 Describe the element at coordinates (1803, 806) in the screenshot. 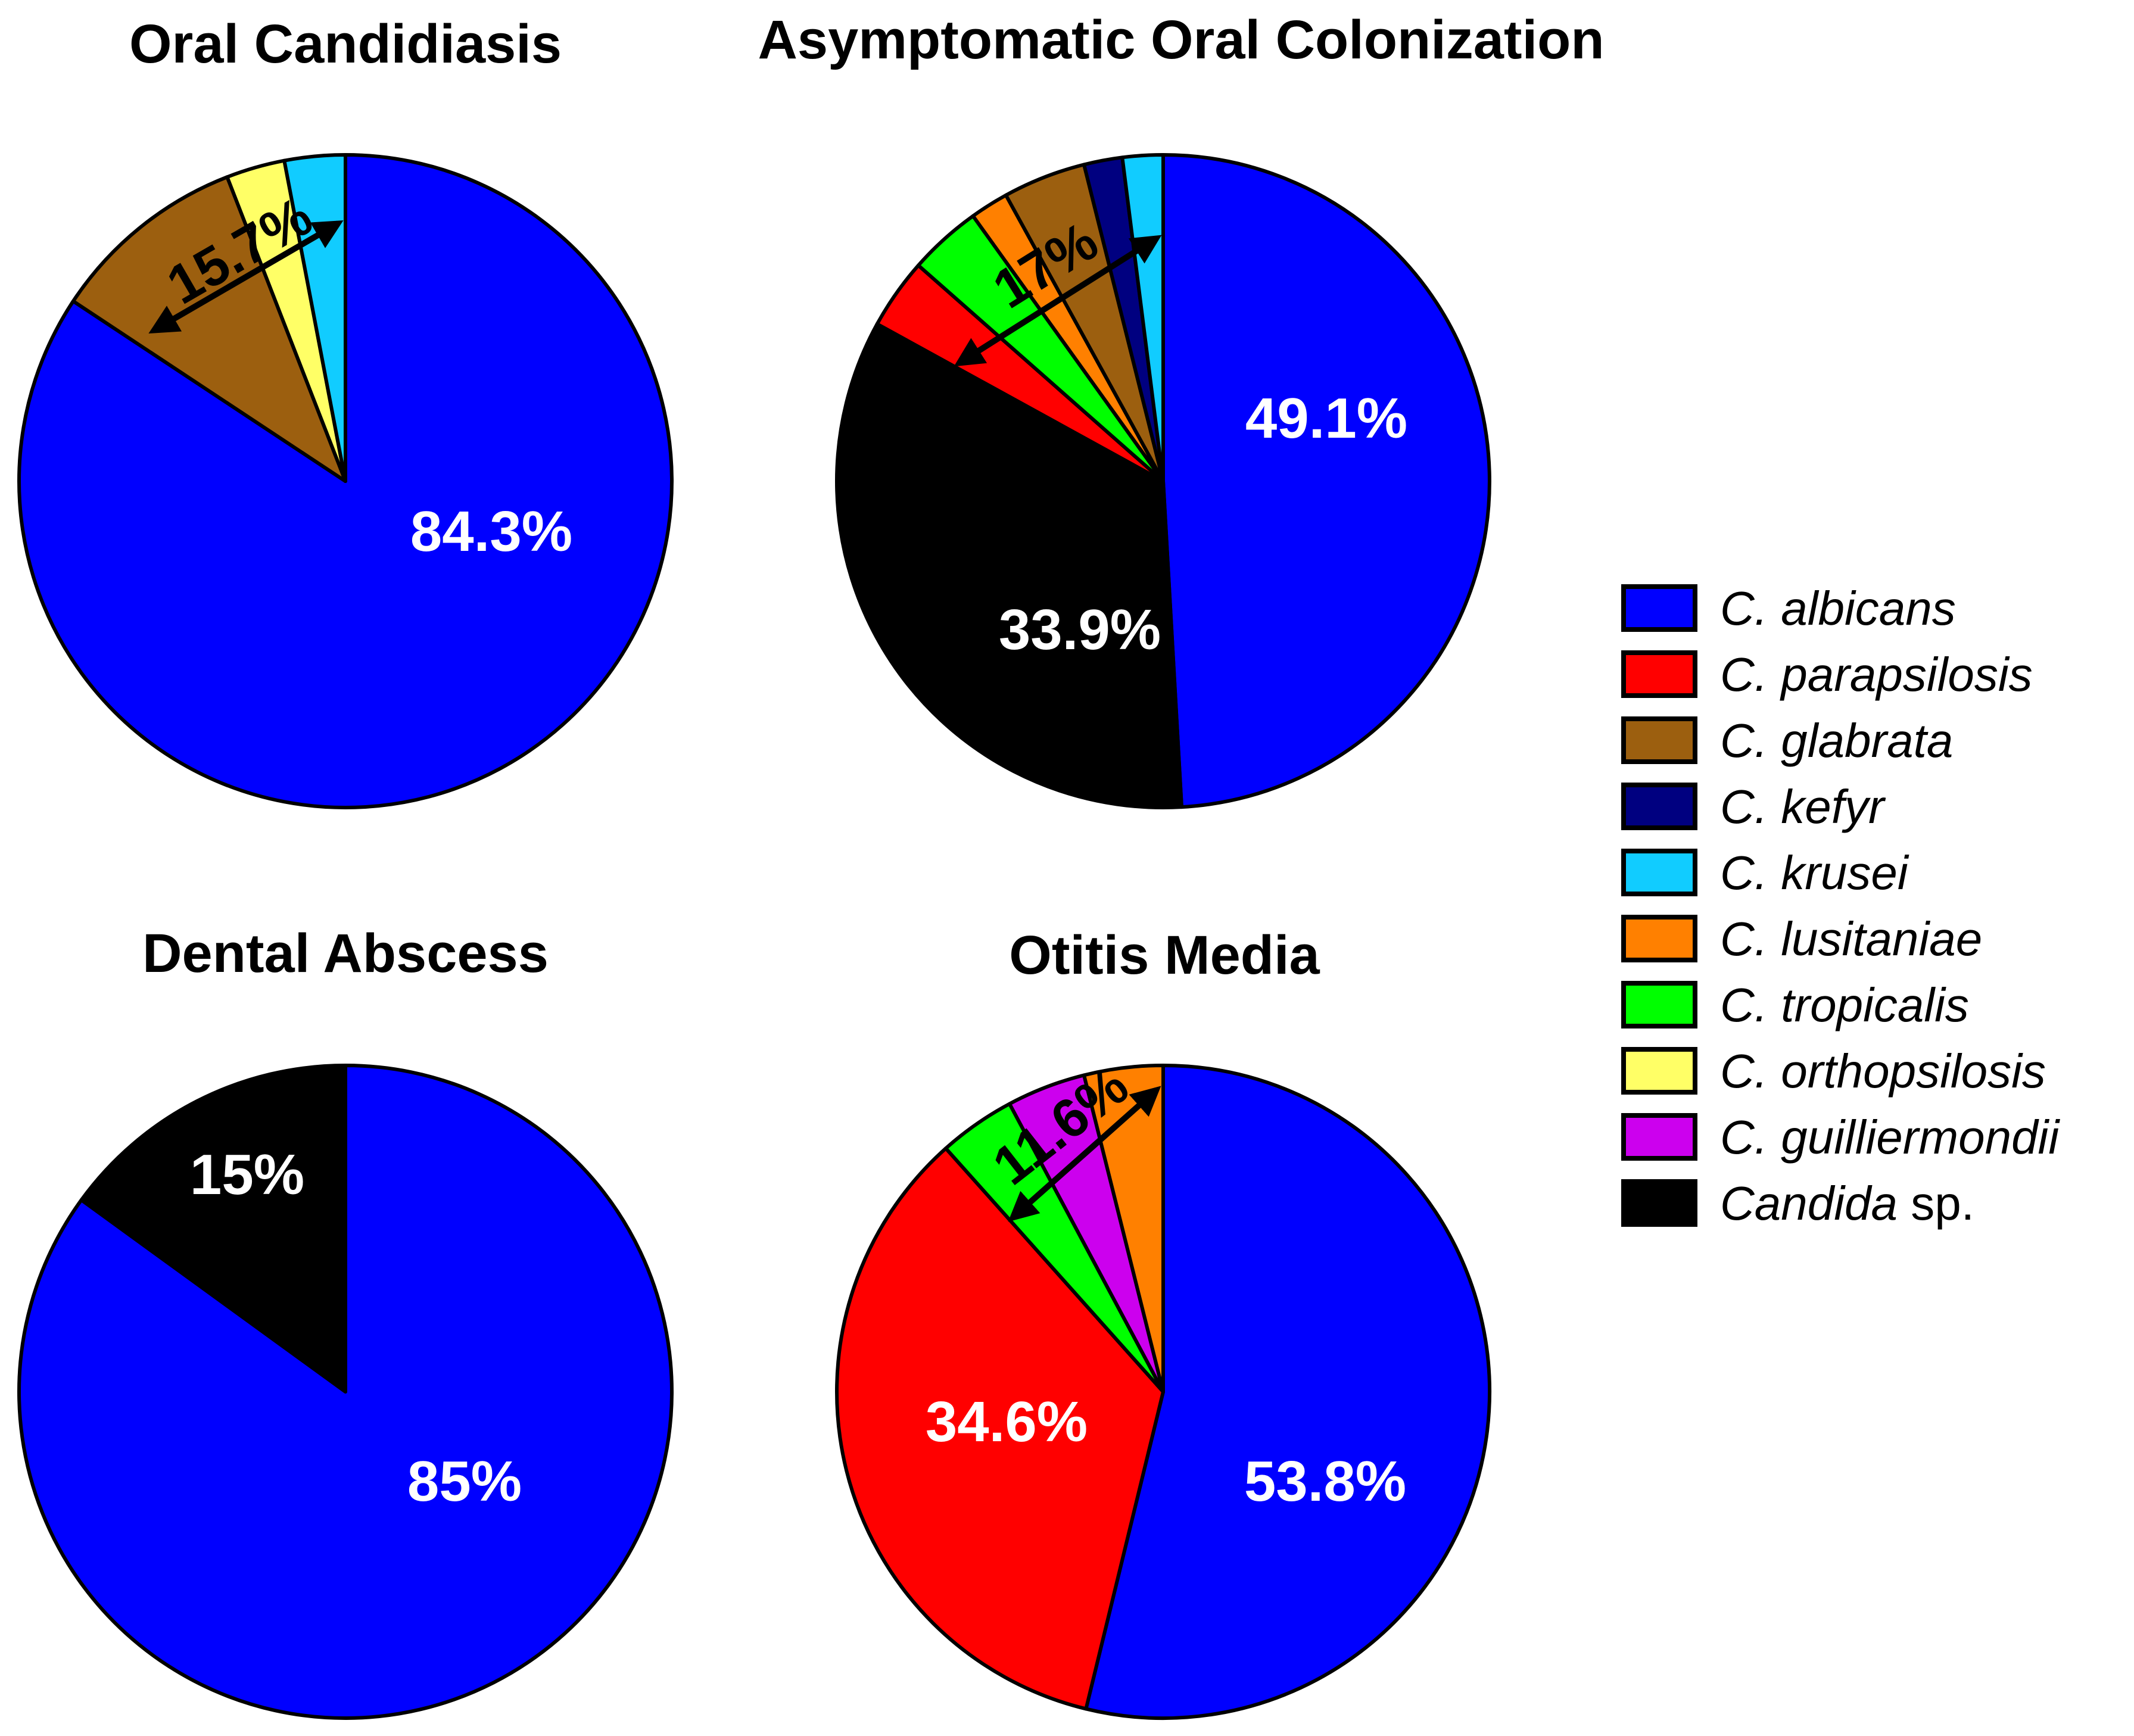

I see `legend-label: C. kefyr` at that location.